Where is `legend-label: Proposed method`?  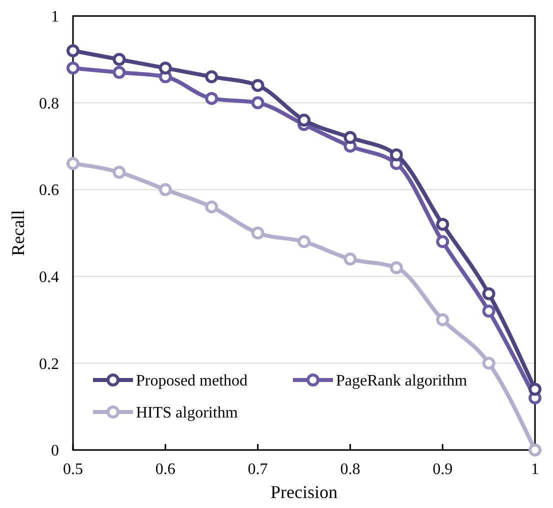 legend-label: Proposed method is located at coordinates (192, 381).